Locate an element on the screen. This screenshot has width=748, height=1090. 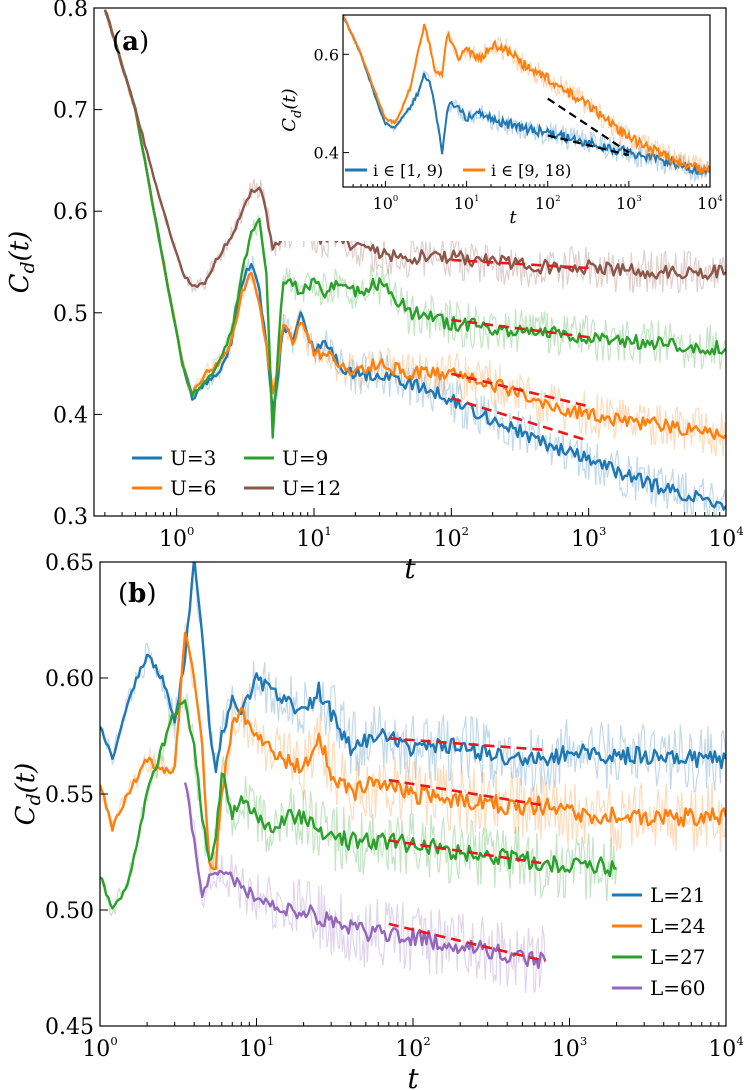
inset-plot-area is located at coordinates (526, 99).